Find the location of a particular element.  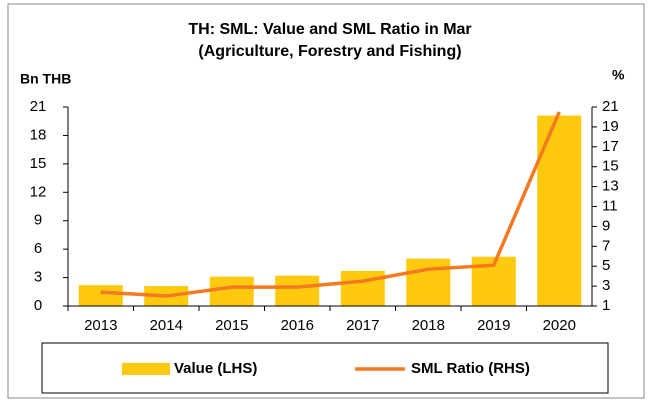

y2-tick-label: 17 is located at coordinates (610, 146).